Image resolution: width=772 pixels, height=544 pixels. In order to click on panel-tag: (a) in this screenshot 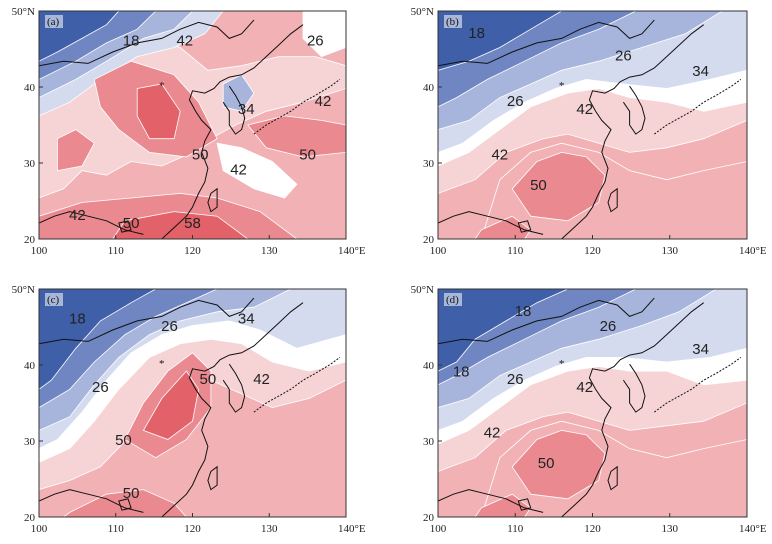, I will do `click(53, 22)`.